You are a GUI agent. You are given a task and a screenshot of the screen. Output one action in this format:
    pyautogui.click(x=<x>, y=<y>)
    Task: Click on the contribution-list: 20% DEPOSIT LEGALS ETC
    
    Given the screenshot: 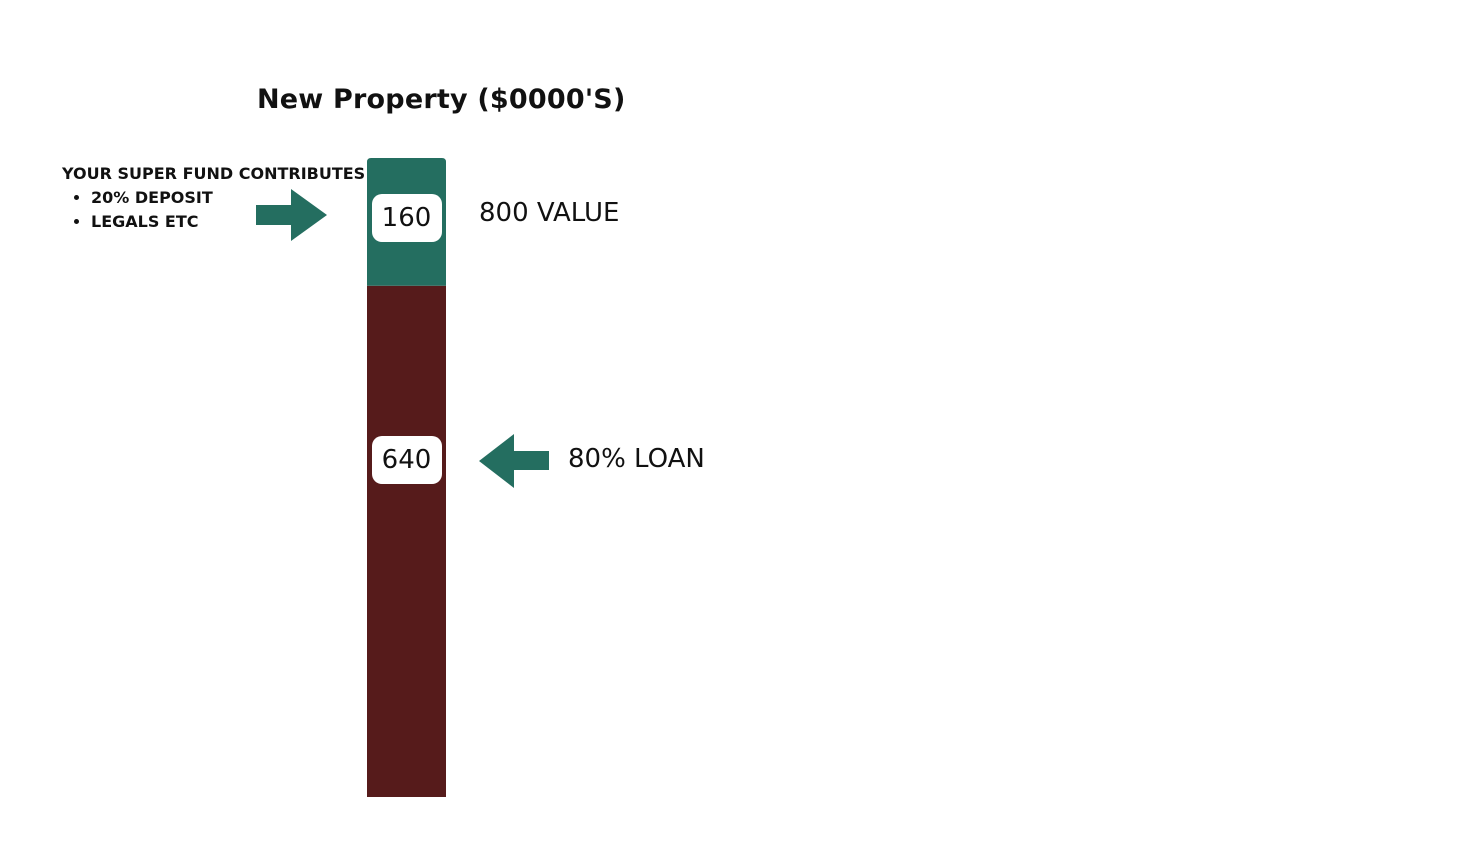 What is the action you would take?
    pyautogui.click(x=217, y=210)
    